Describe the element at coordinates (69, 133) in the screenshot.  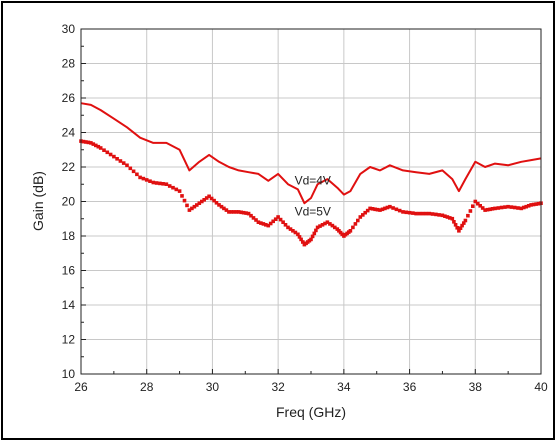
I see `y-tick-label: 24` at that location.